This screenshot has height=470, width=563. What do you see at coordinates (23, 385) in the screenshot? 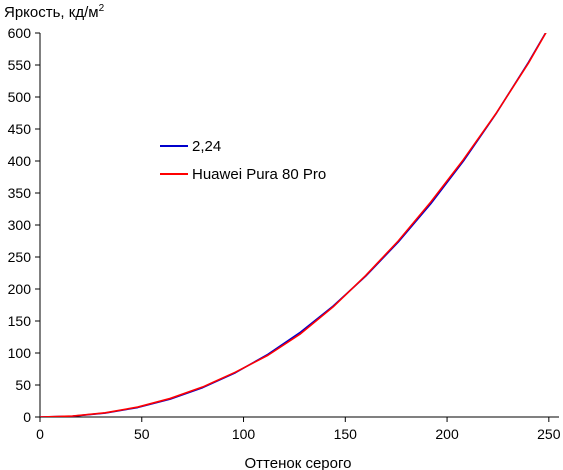
I see `y-tick-label: 50` at bounding box center [23, 385].